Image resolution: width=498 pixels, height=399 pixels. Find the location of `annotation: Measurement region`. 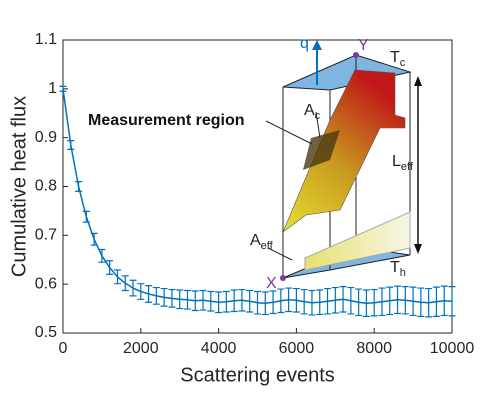

annotation: Measurement region is located at coordinates (166, 120).